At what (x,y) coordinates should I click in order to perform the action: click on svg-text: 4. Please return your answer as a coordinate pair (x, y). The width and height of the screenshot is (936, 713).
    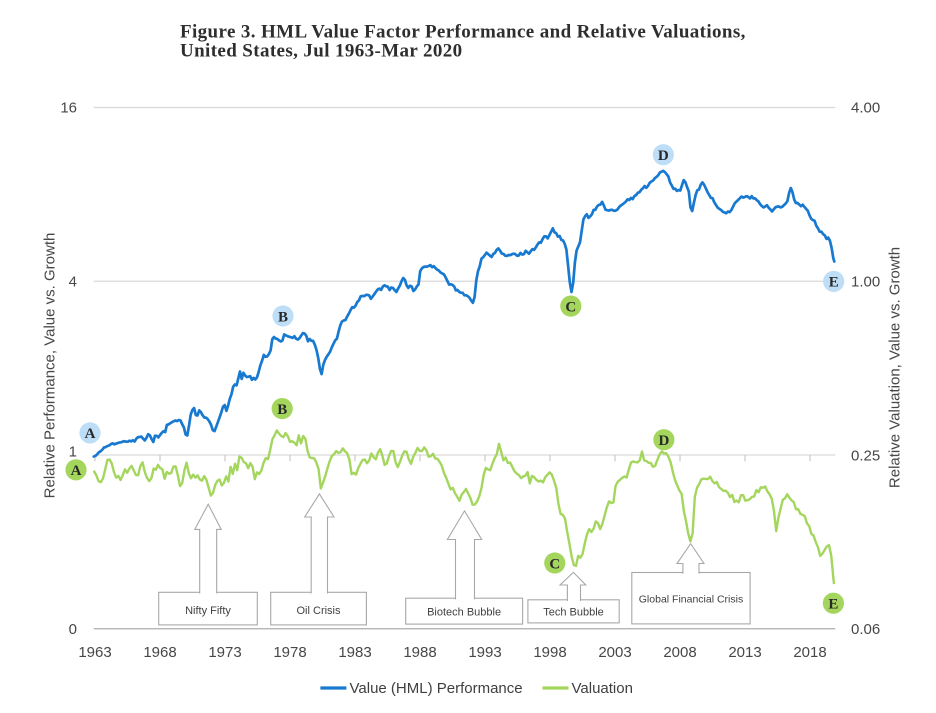
    Looking at the image, I should click on (73, 282).